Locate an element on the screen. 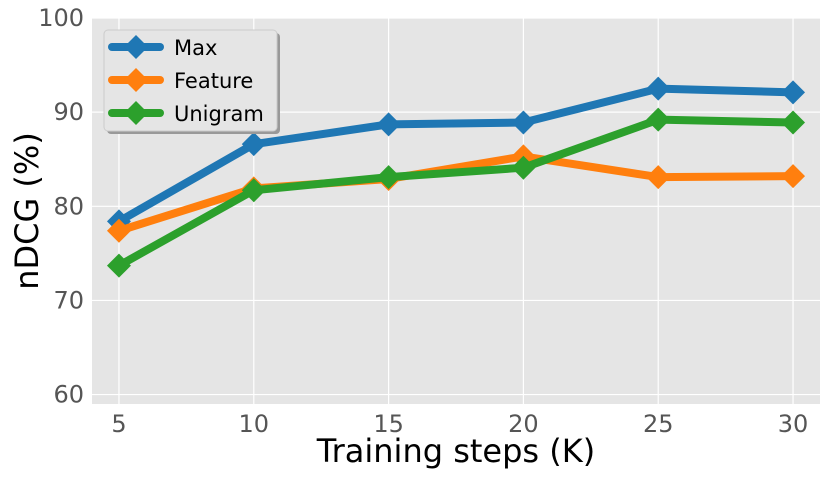 The image size is (830, 479). y-tick-label: 90 is located at coordinates (68, 112).